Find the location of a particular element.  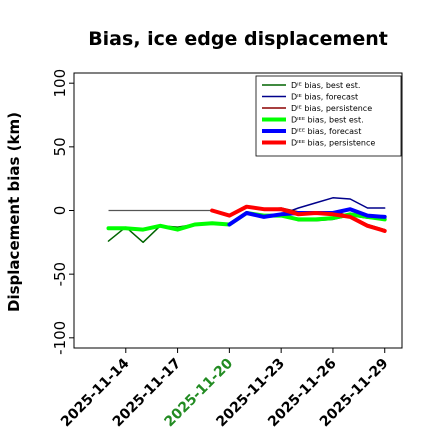

y-axis-label: Displacement bias (km) is located at coordinates (14, 212).